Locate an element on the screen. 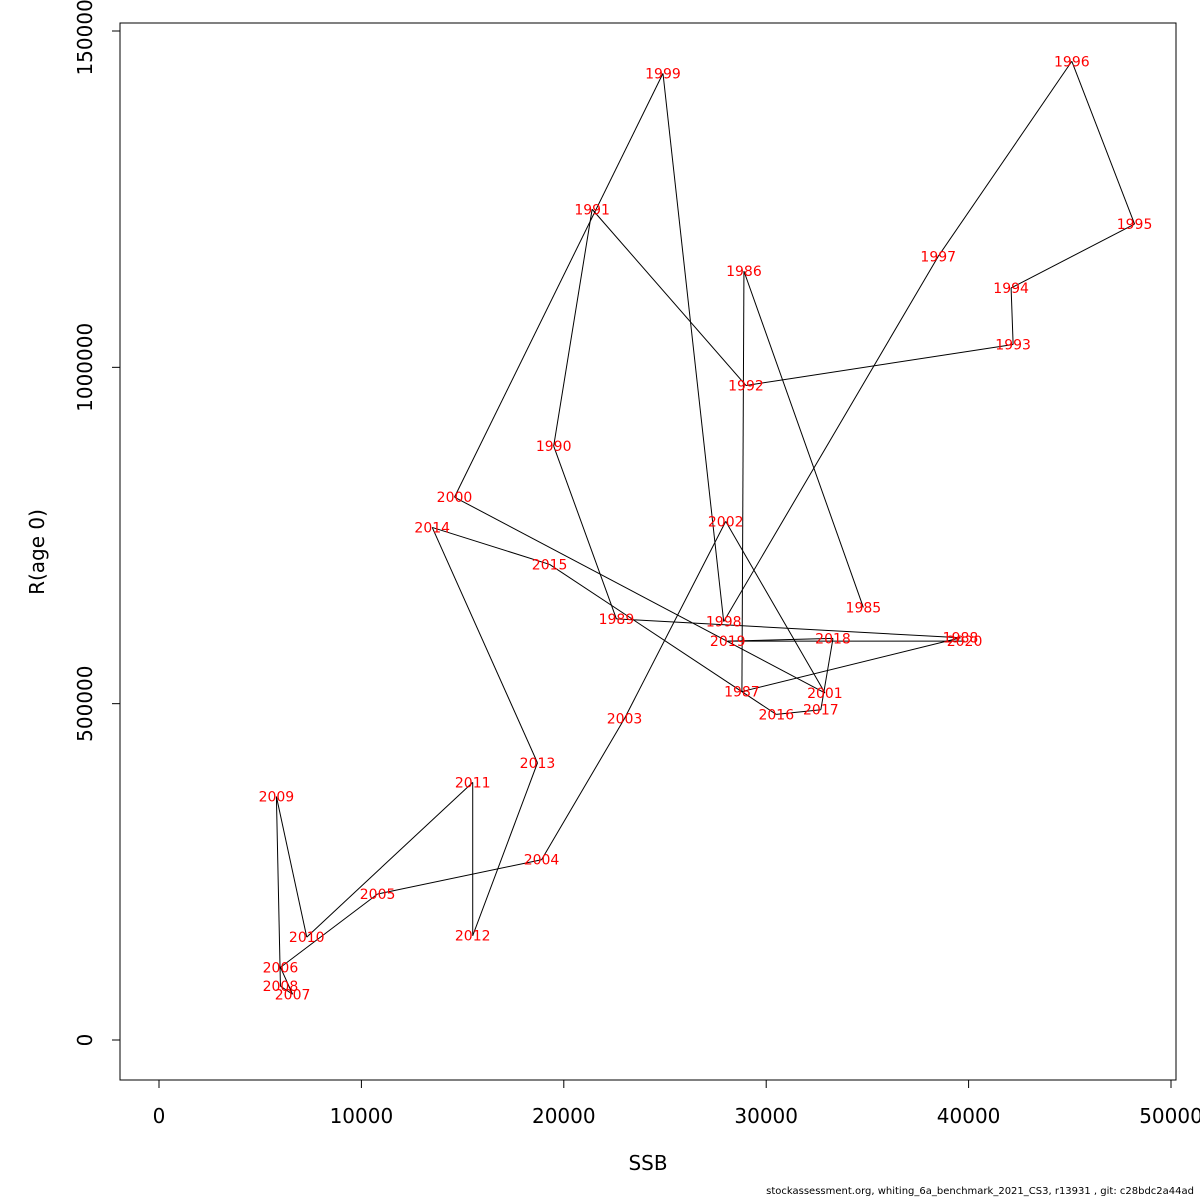  year-label: 1997 is located at coordinates (938, 257).